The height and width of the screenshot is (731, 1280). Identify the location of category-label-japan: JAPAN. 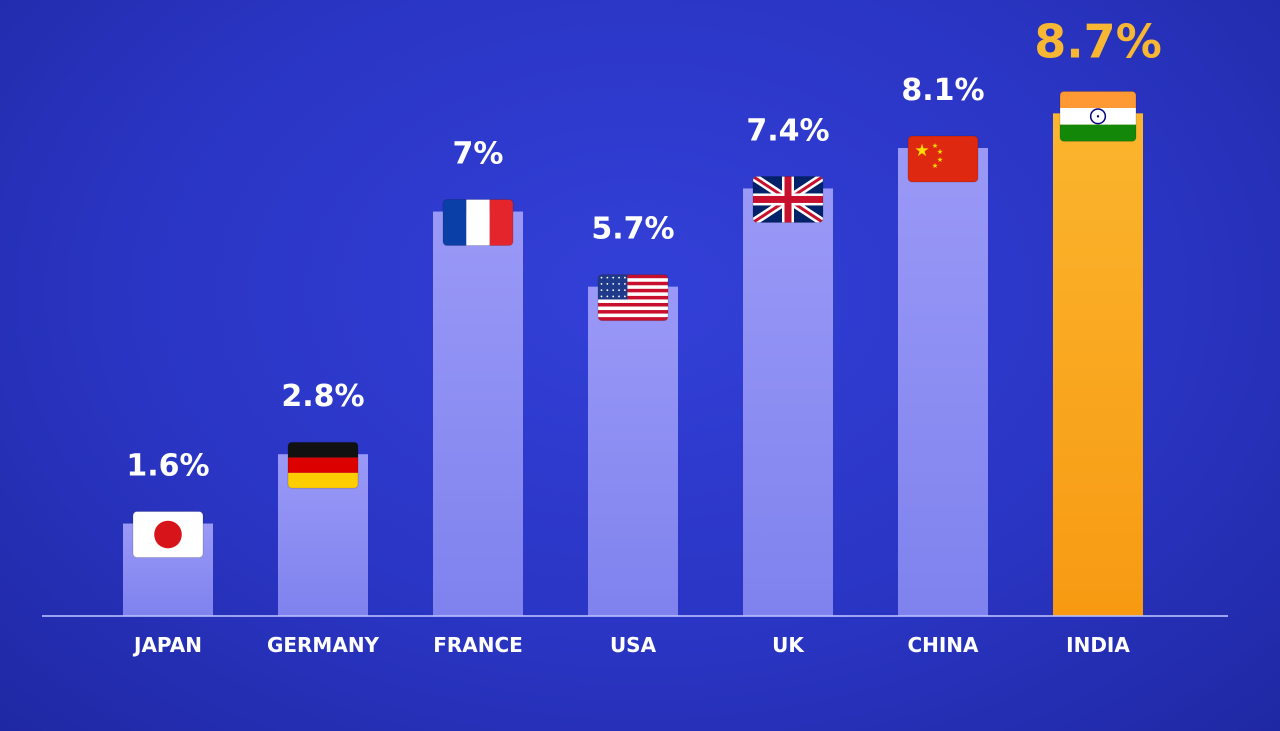
(167, 645).